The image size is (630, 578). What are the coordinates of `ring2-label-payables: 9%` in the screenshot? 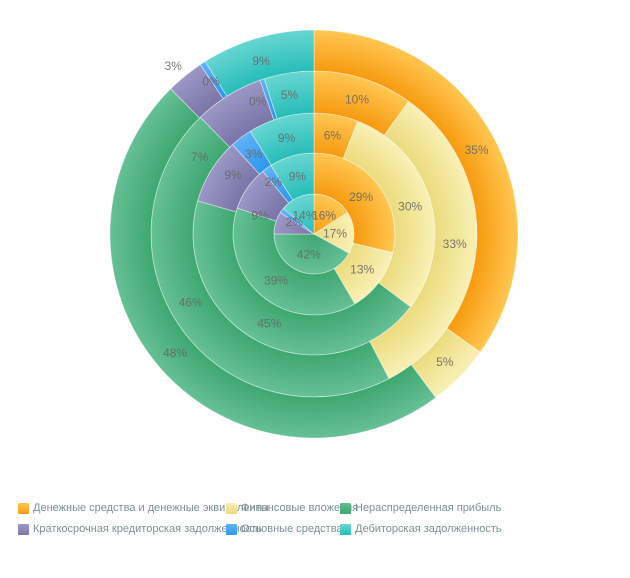 It's located at (260, 215).